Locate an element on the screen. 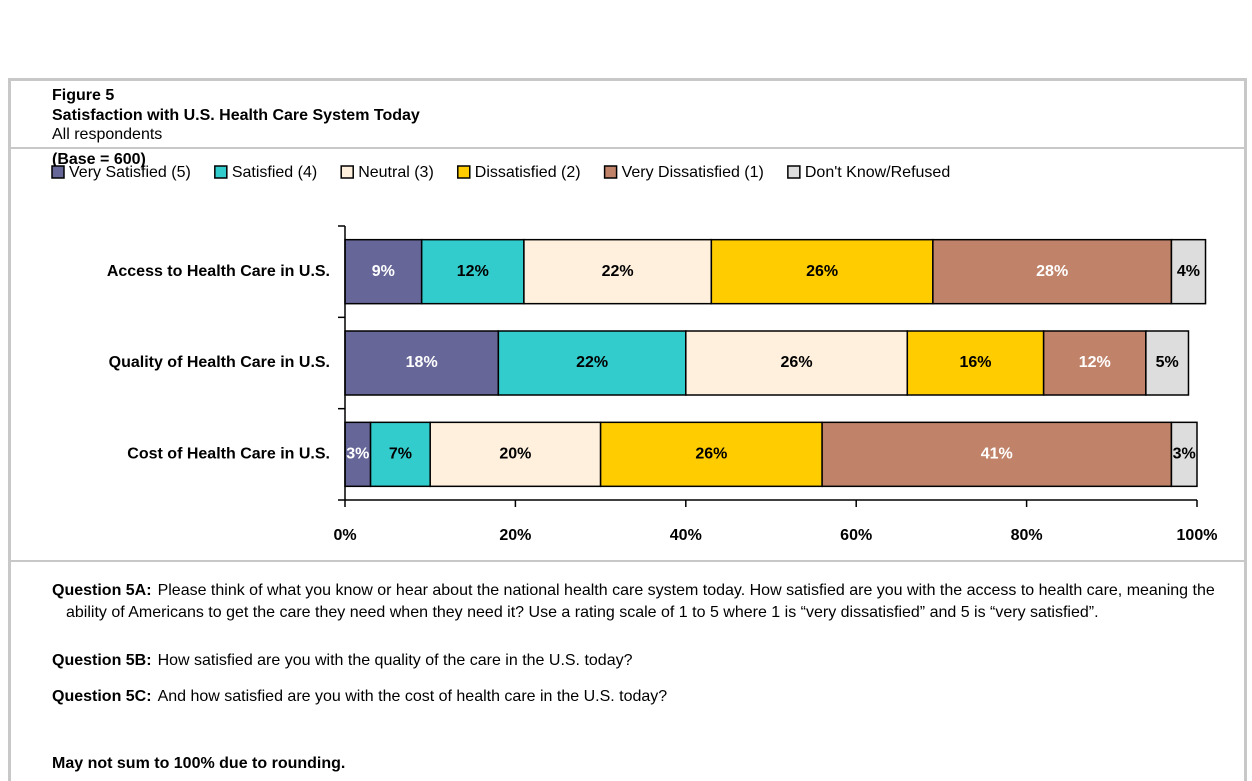 This screenshot has height=781, width=1252. data-label: 41% is located at coordinates (997, 454).